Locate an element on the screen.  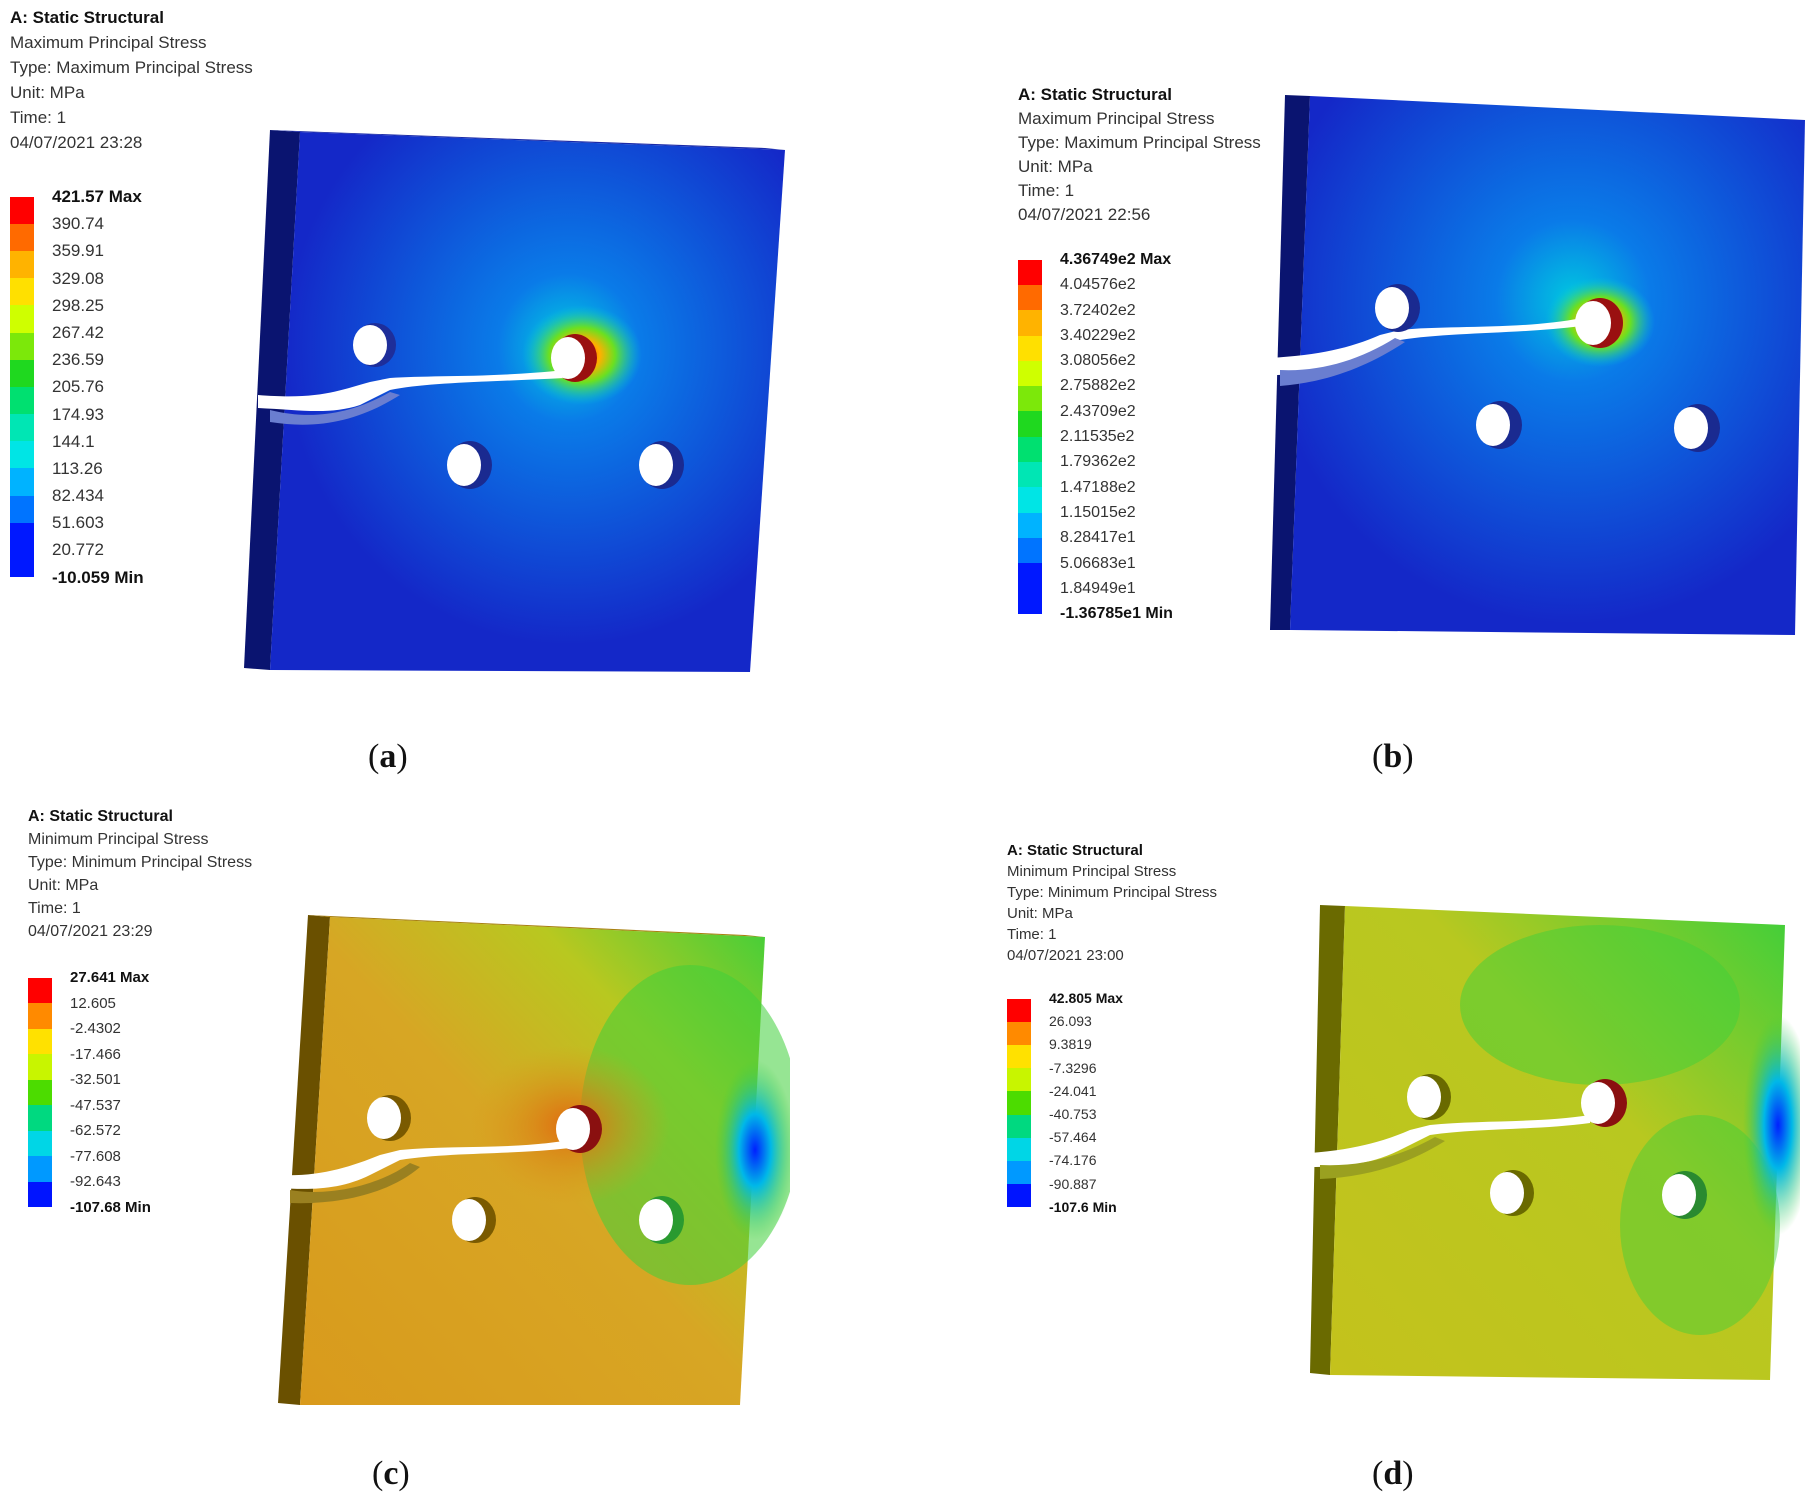
result-date: 04/07/2021 23:28 is located at coordinates (76, 142).